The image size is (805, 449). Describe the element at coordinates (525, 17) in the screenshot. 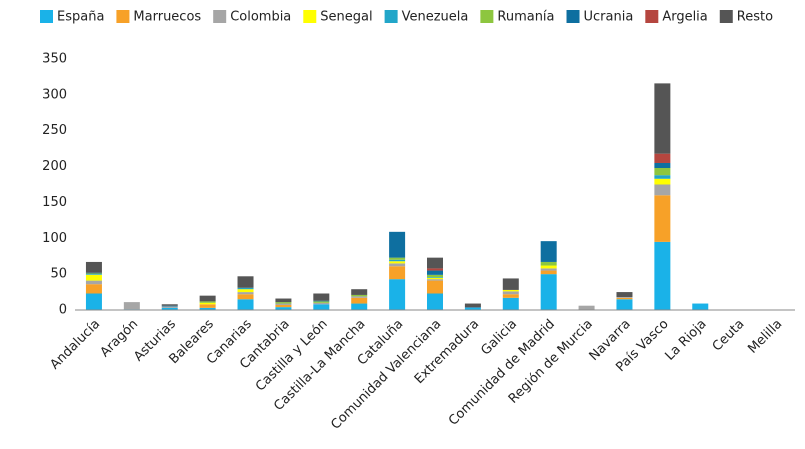

I see `legend-label: Rumanía` at that location.